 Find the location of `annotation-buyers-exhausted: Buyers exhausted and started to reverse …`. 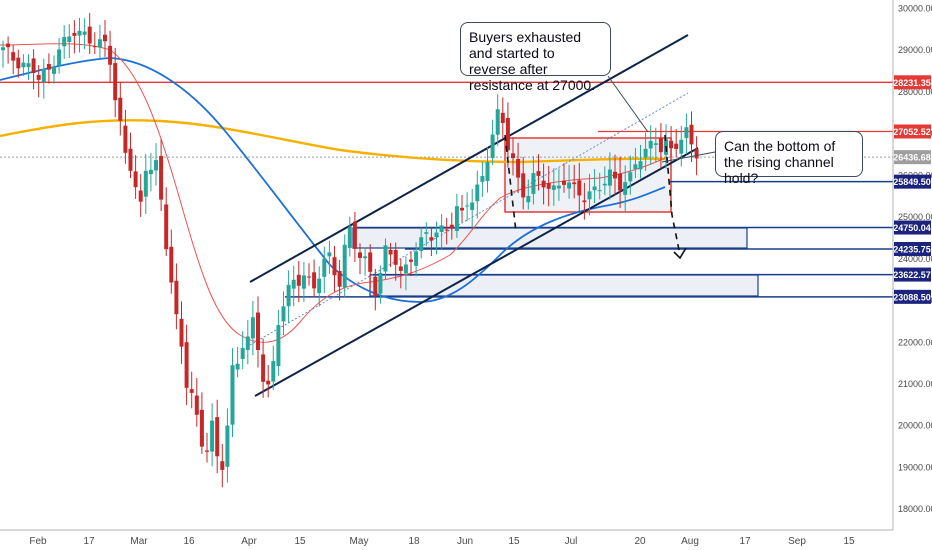

annotation-buyers-exhausted: Buyers exhausted and started to reverse … is located at coordinates (535, 57).